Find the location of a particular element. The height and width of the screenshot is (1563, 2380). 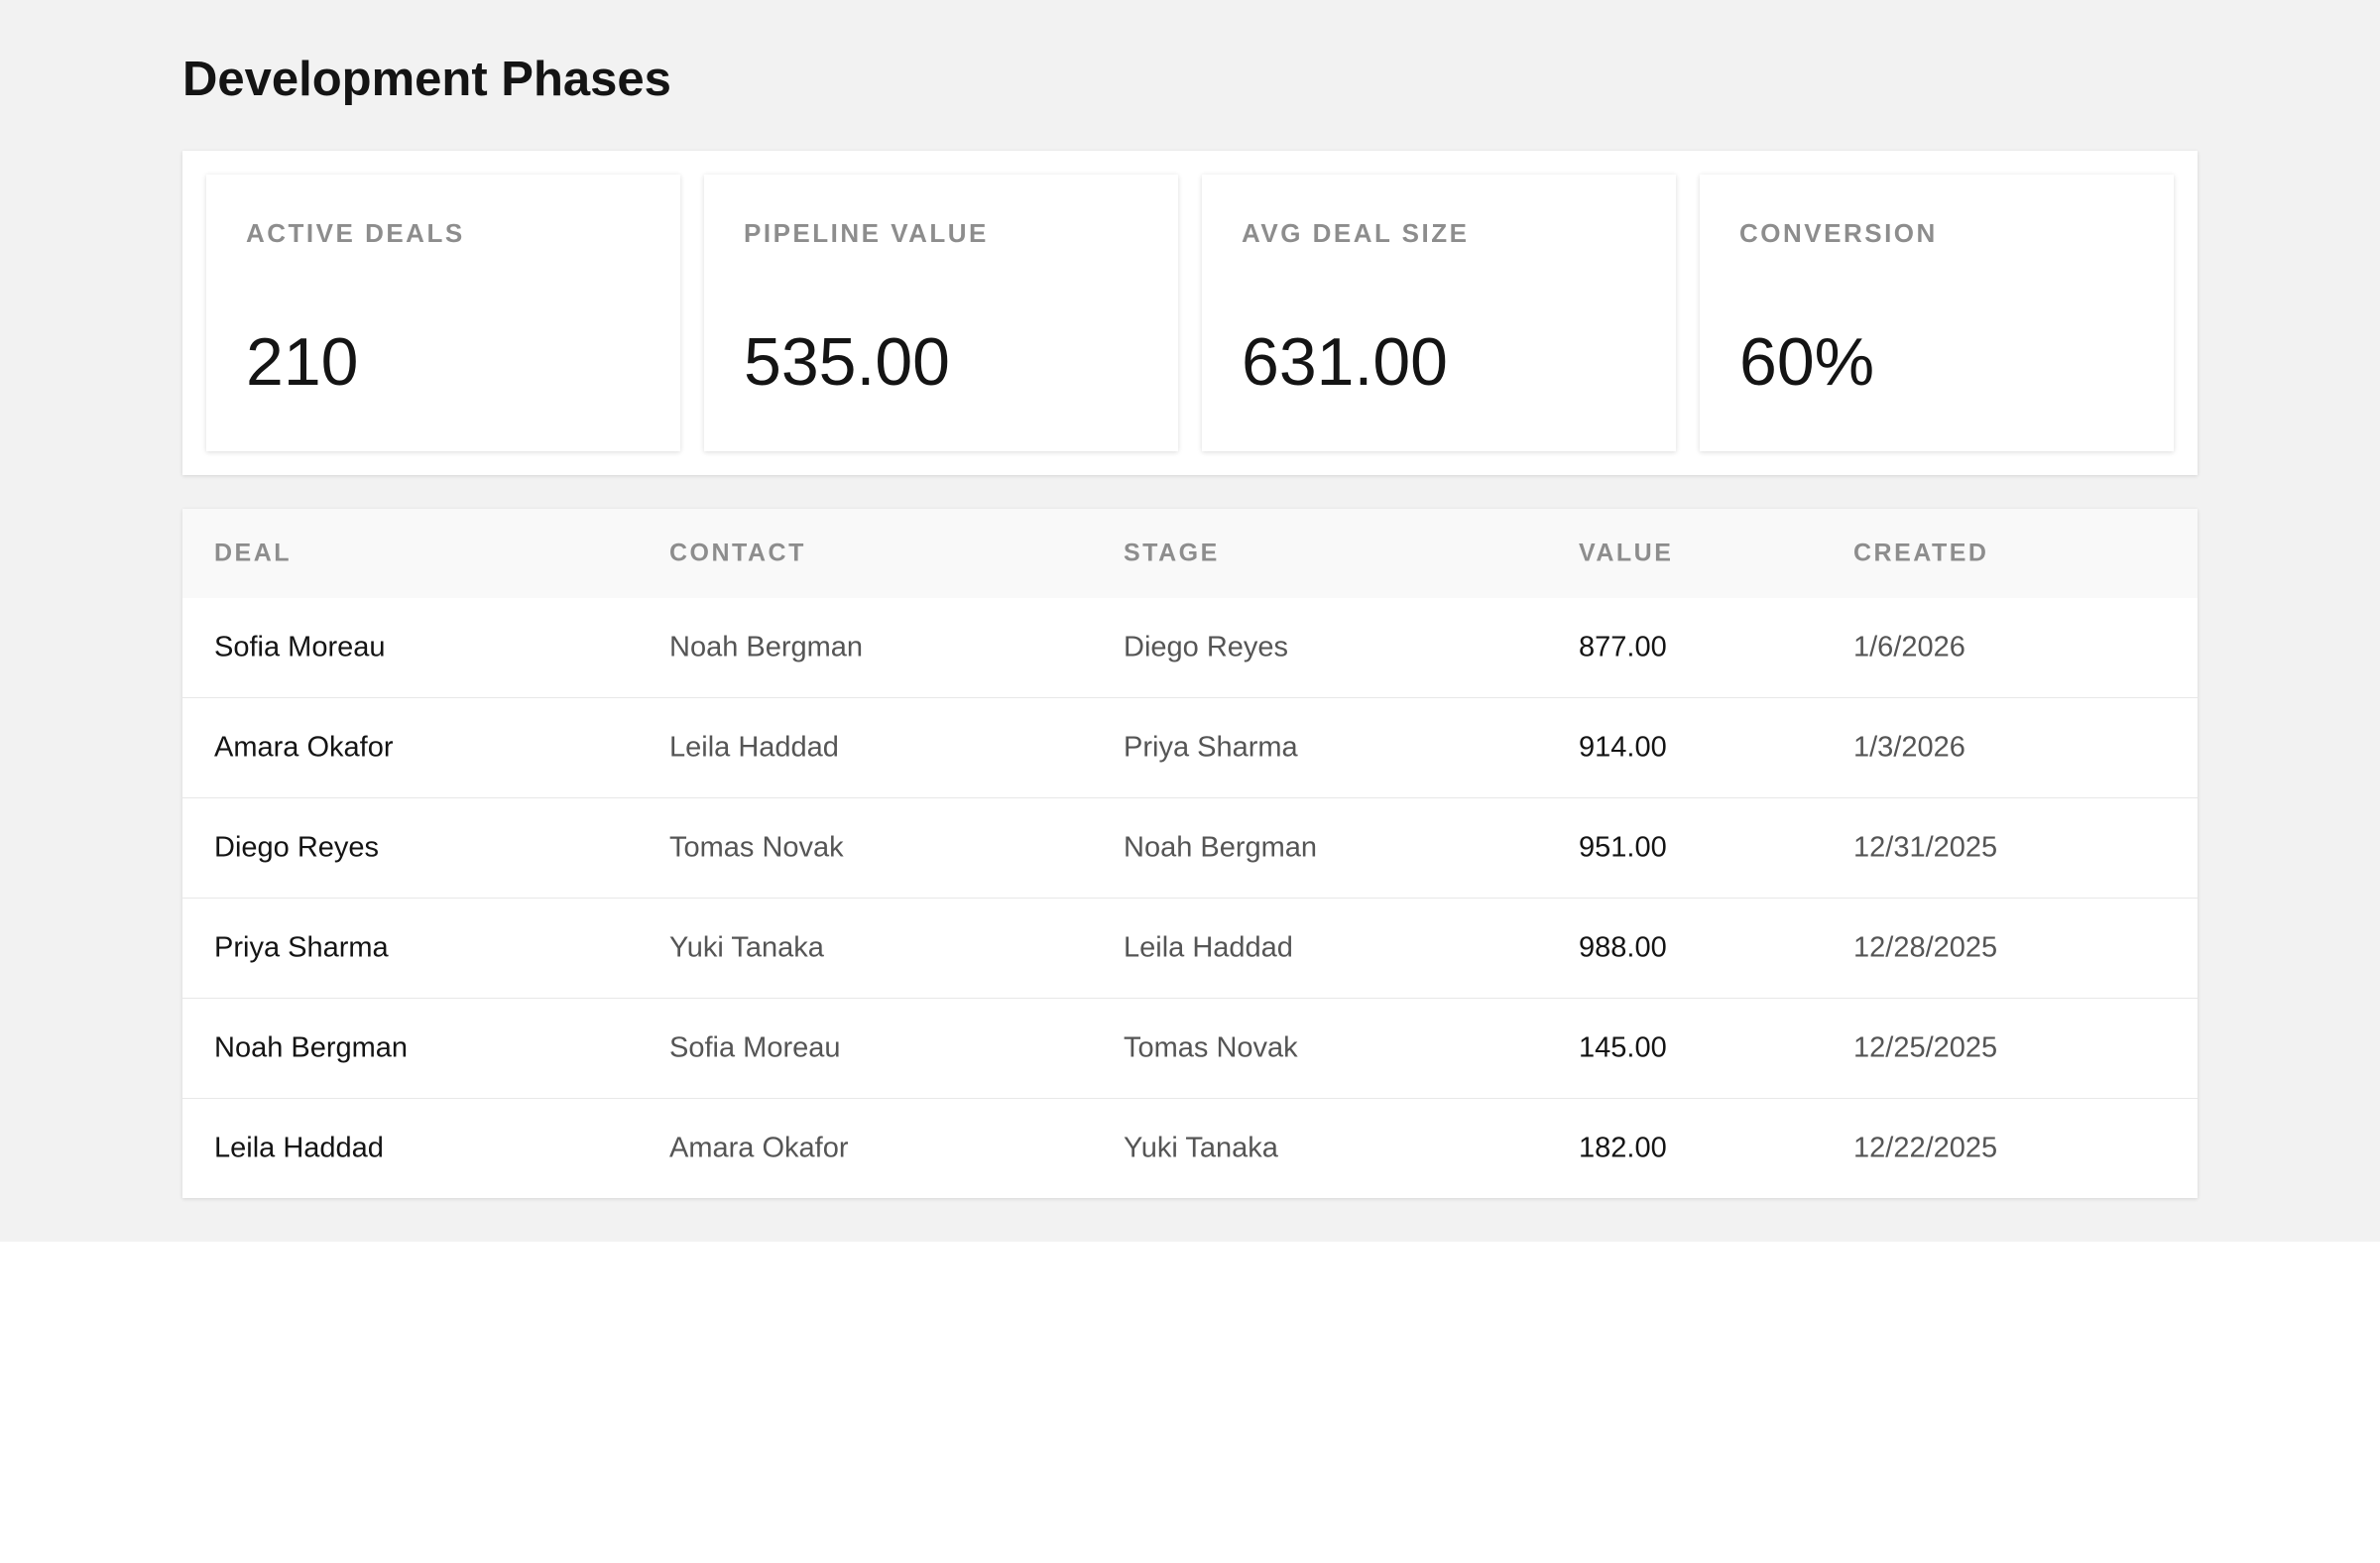

table-cell: 145.00 is located at coordinates (1623, 1047).